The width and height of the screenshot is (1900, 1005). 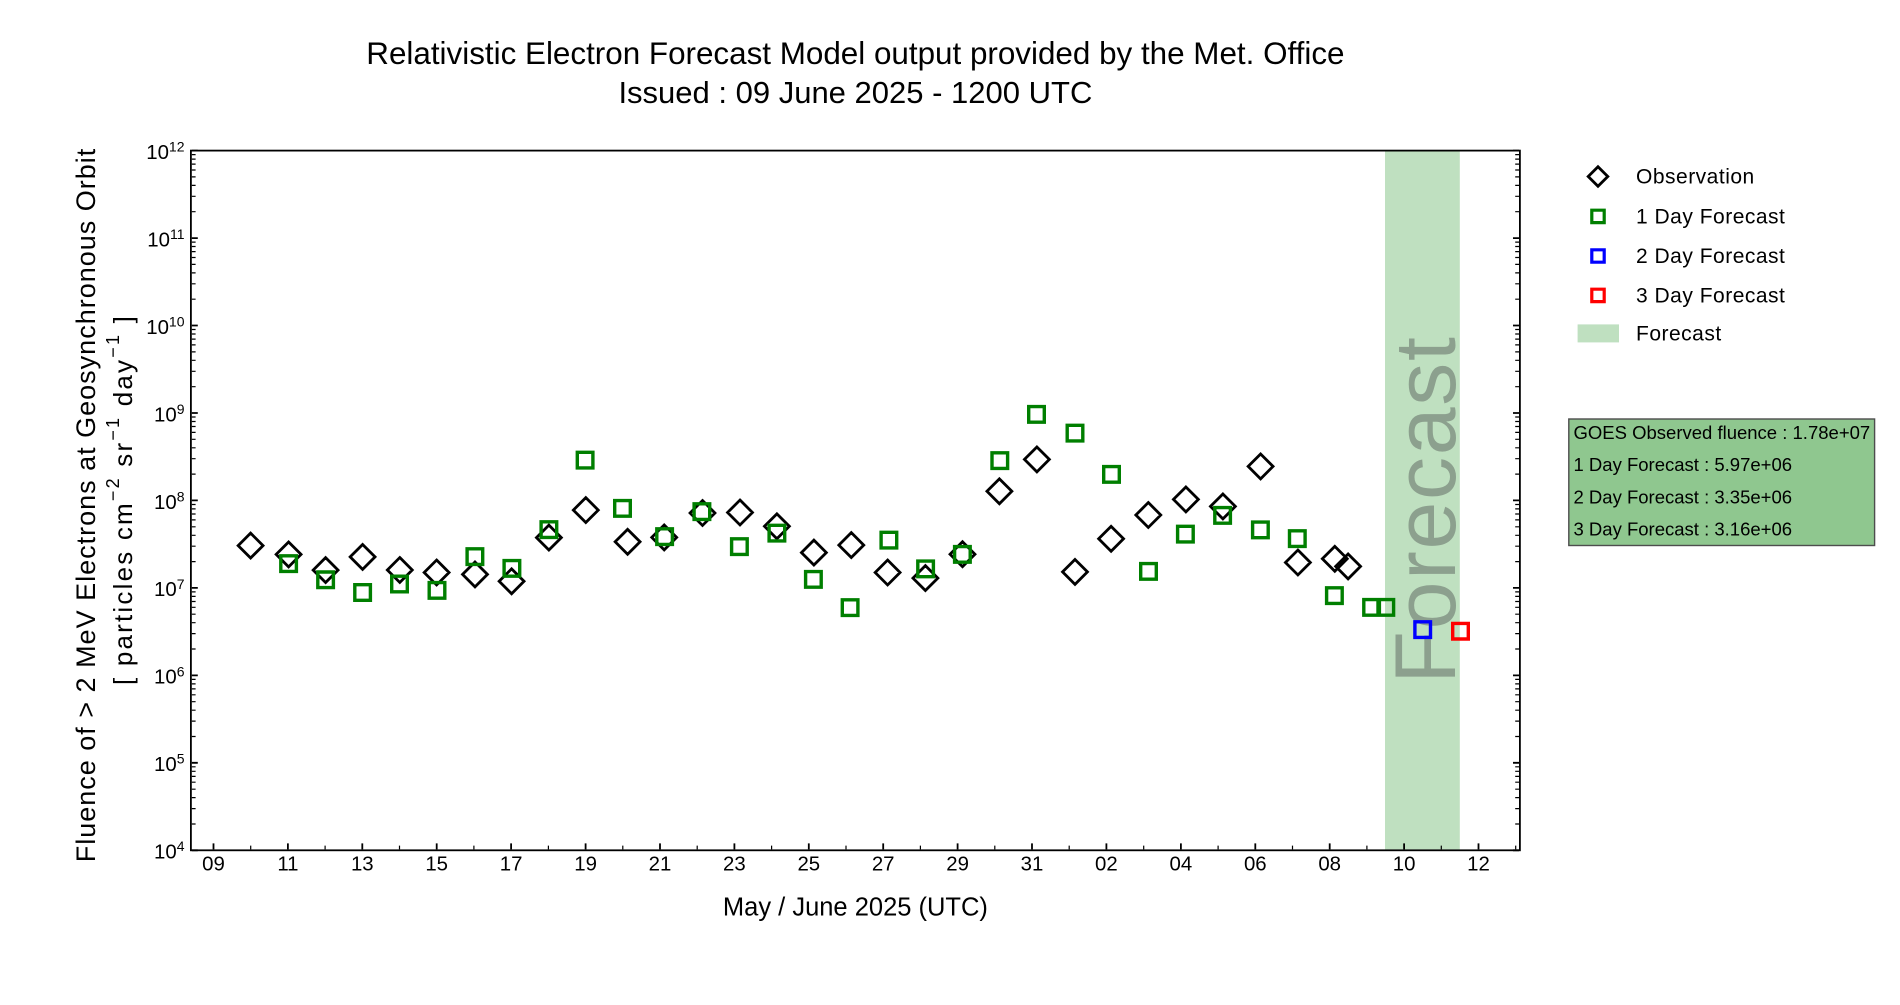 I want to click on svg-text: 17, so click(x=511, y=864).